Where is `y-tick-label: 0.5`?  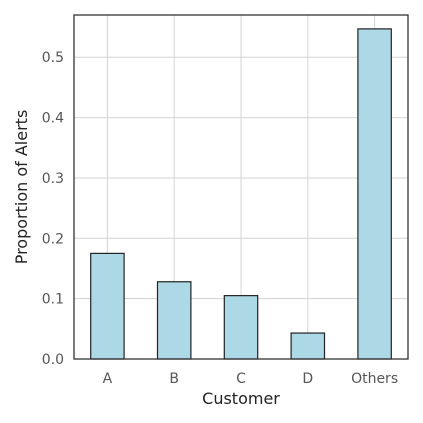 y-tick-label: 0.5 is located at coordinates (53, 58).